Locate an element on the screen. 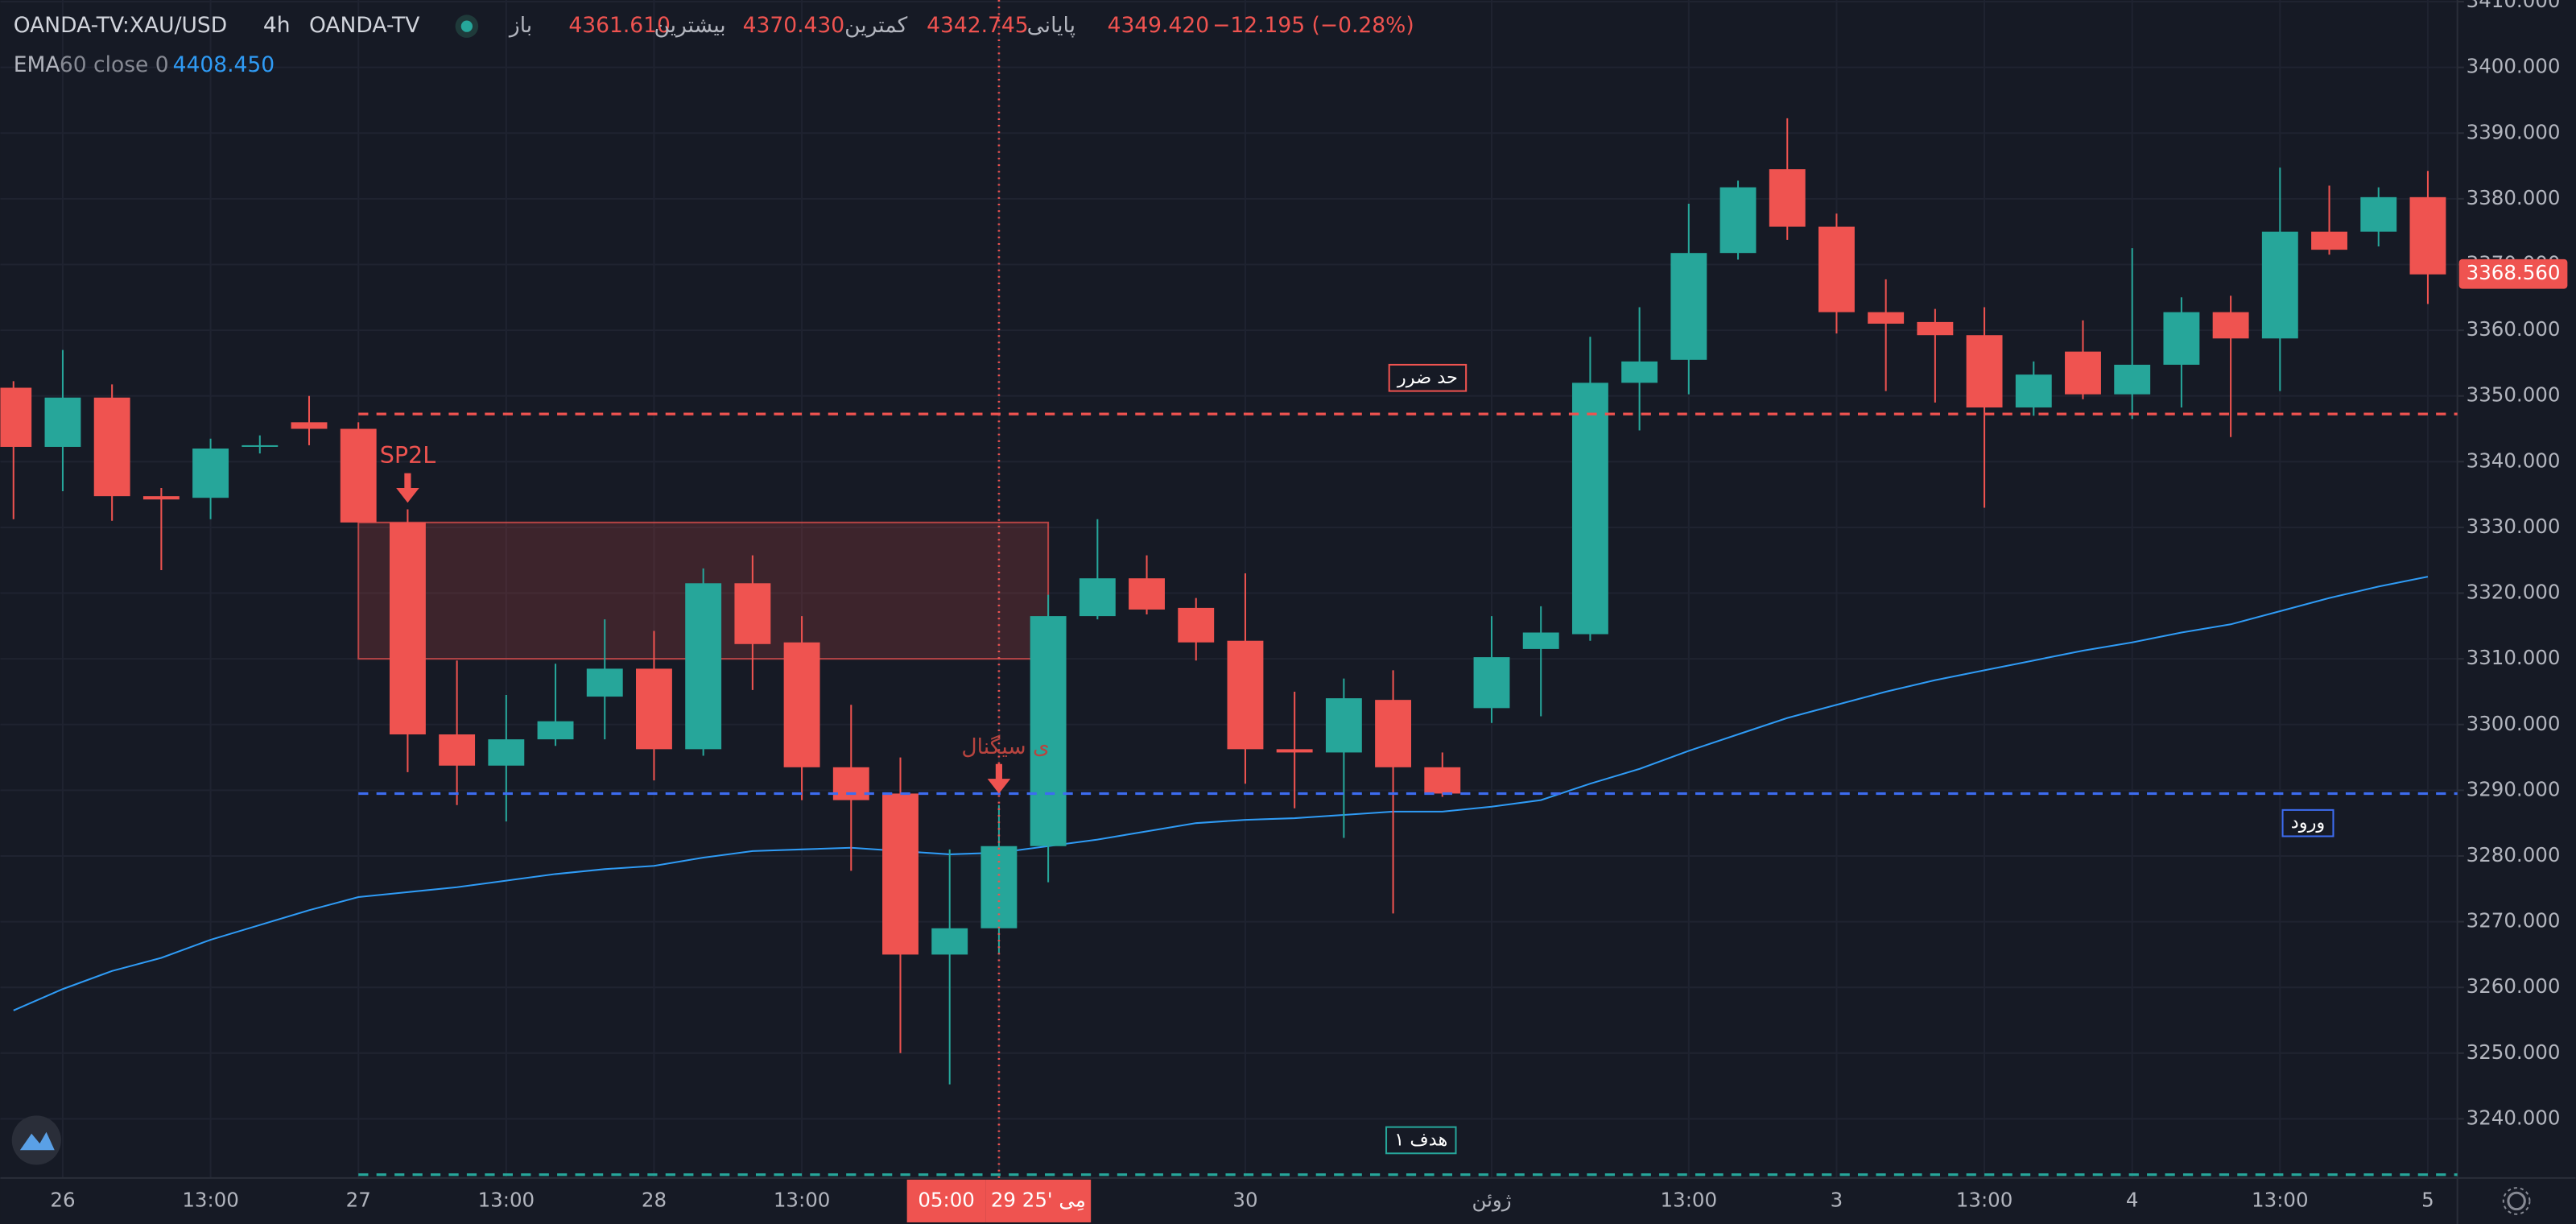  x-tick-label: 29 مِی '25 is located at coordinates (1038, 1199).